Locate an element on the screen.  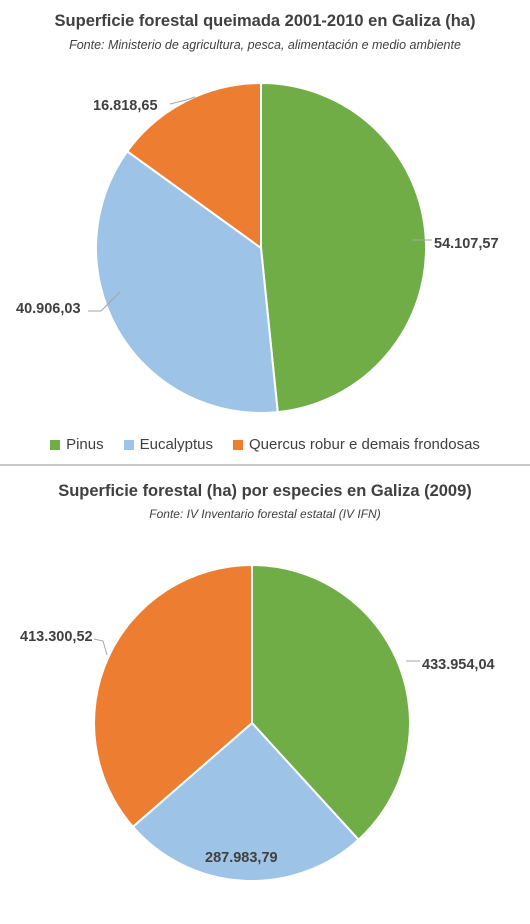
data-label-pinus: 433.954,04 is located at coordinates (458, 665).